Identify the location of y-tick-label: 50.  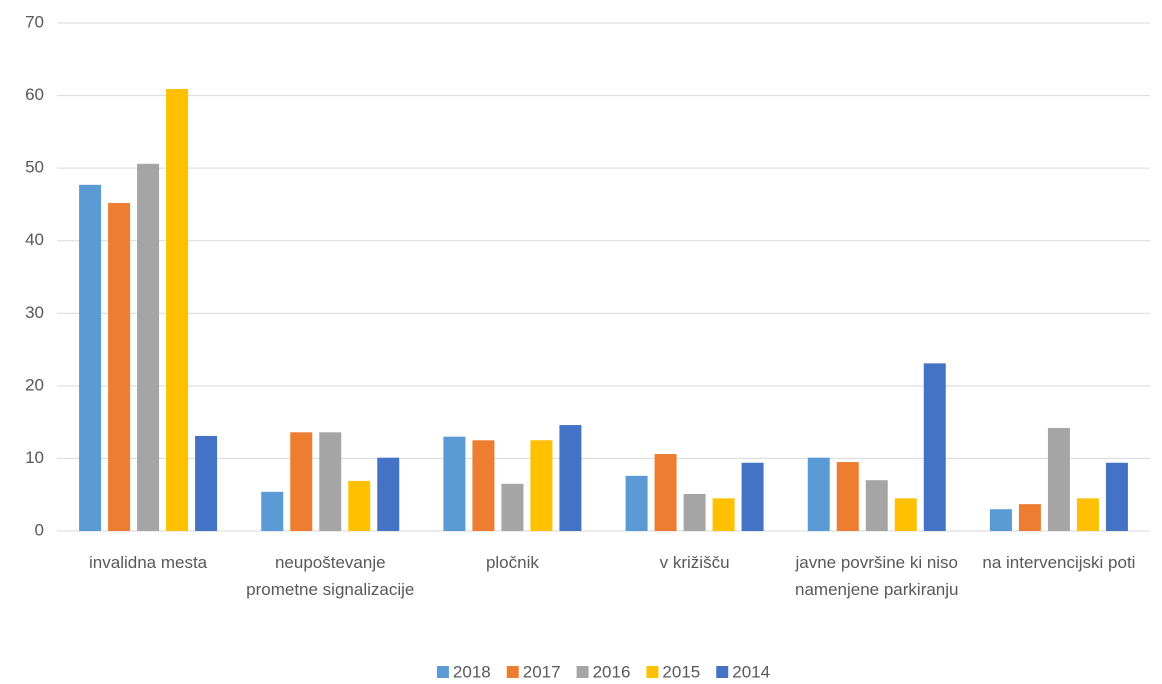
(34, 167).